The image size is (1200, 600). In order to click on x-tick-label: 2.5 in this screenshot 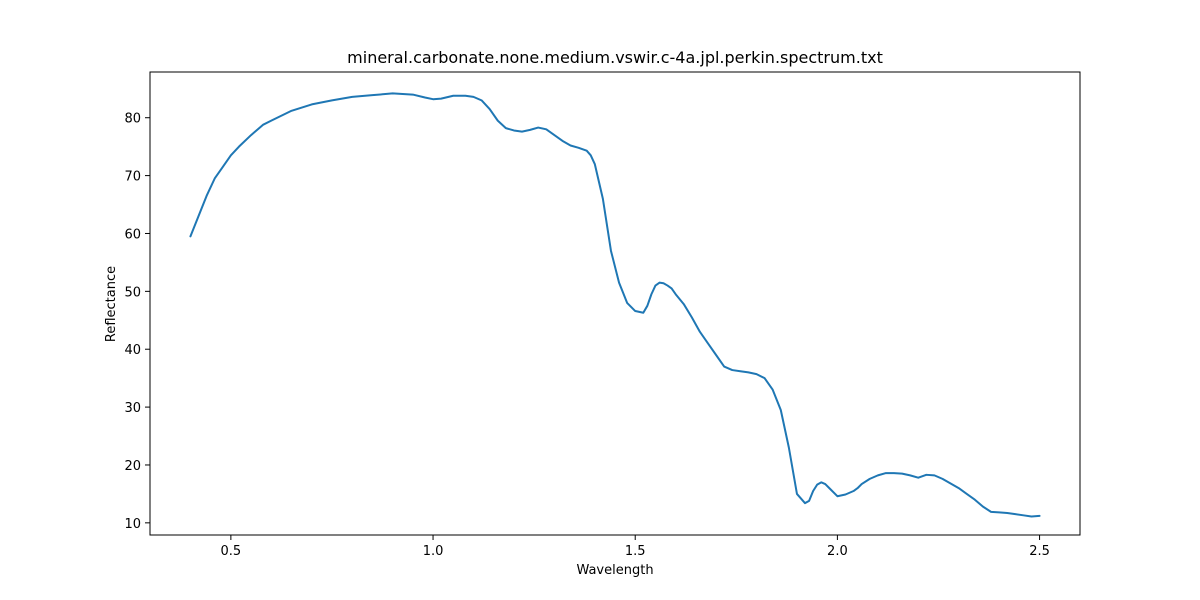, I will do `click(1039, 551)`.